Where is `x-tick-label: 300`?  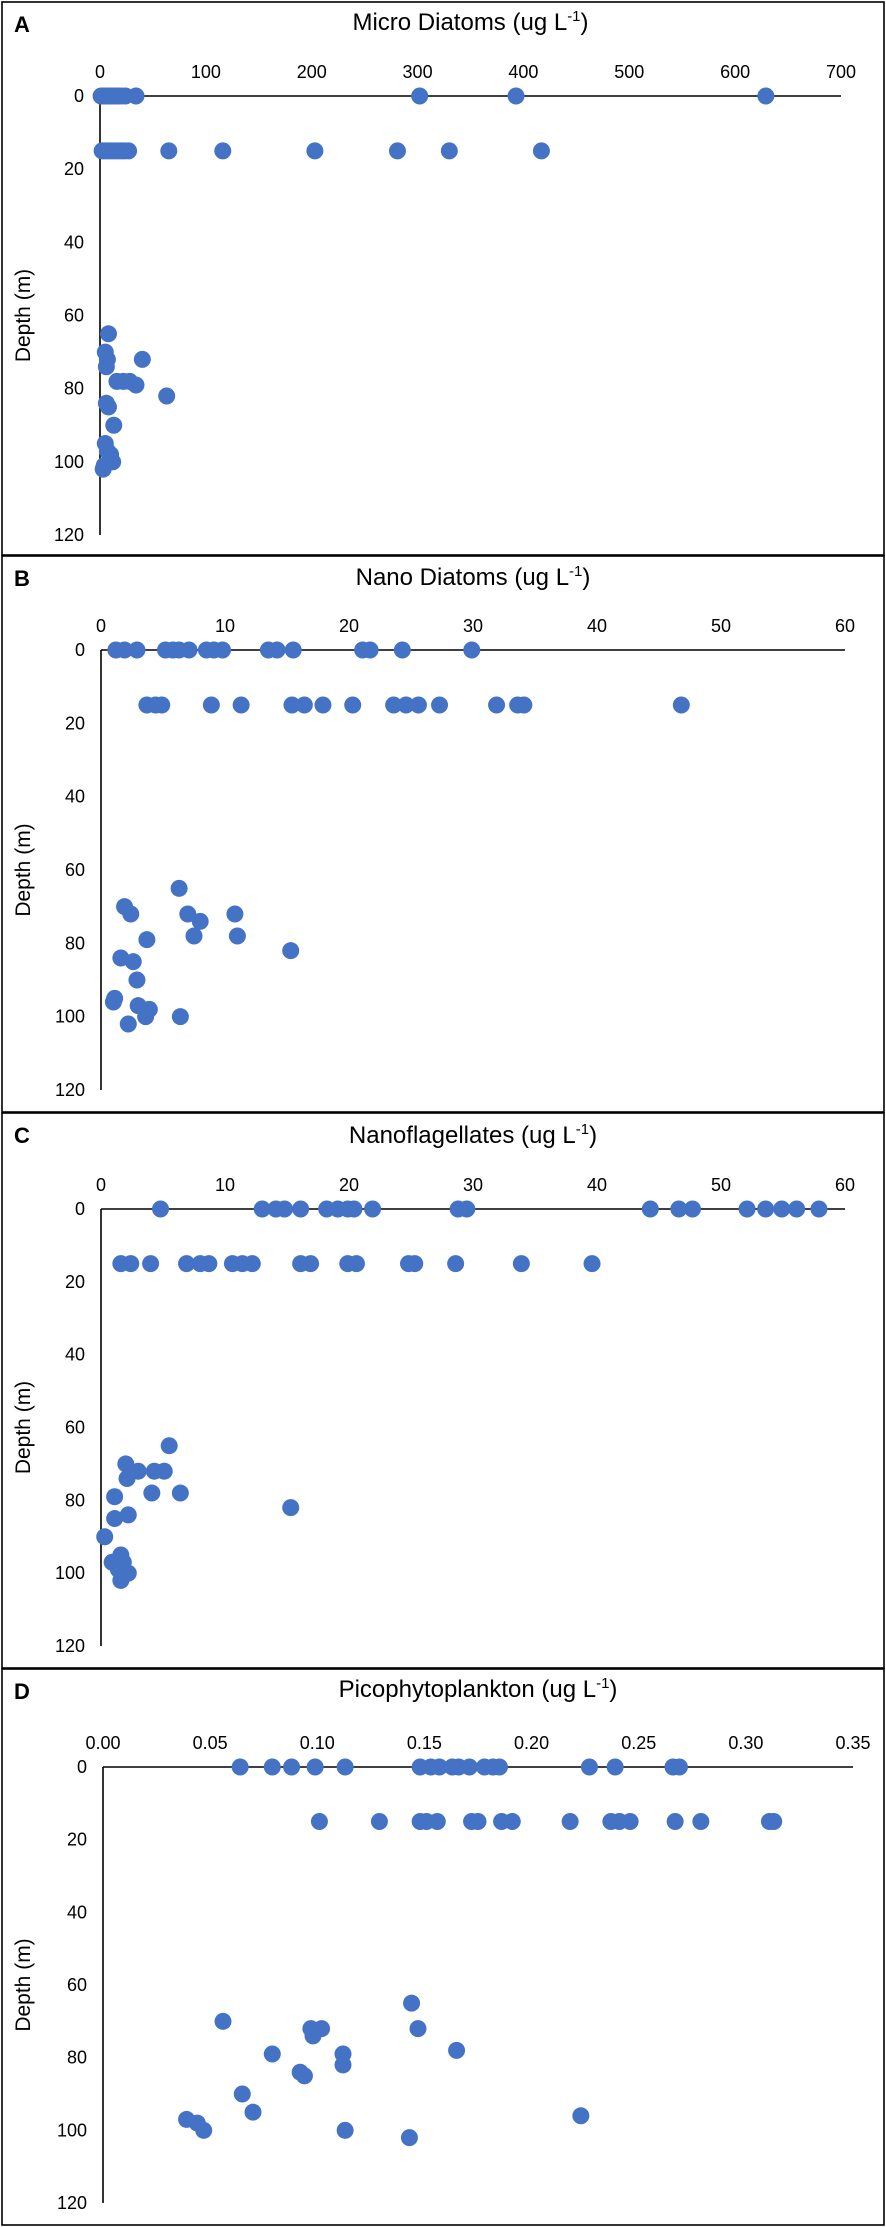 x-tick-label: 300 is located at coordinates (418, 72).